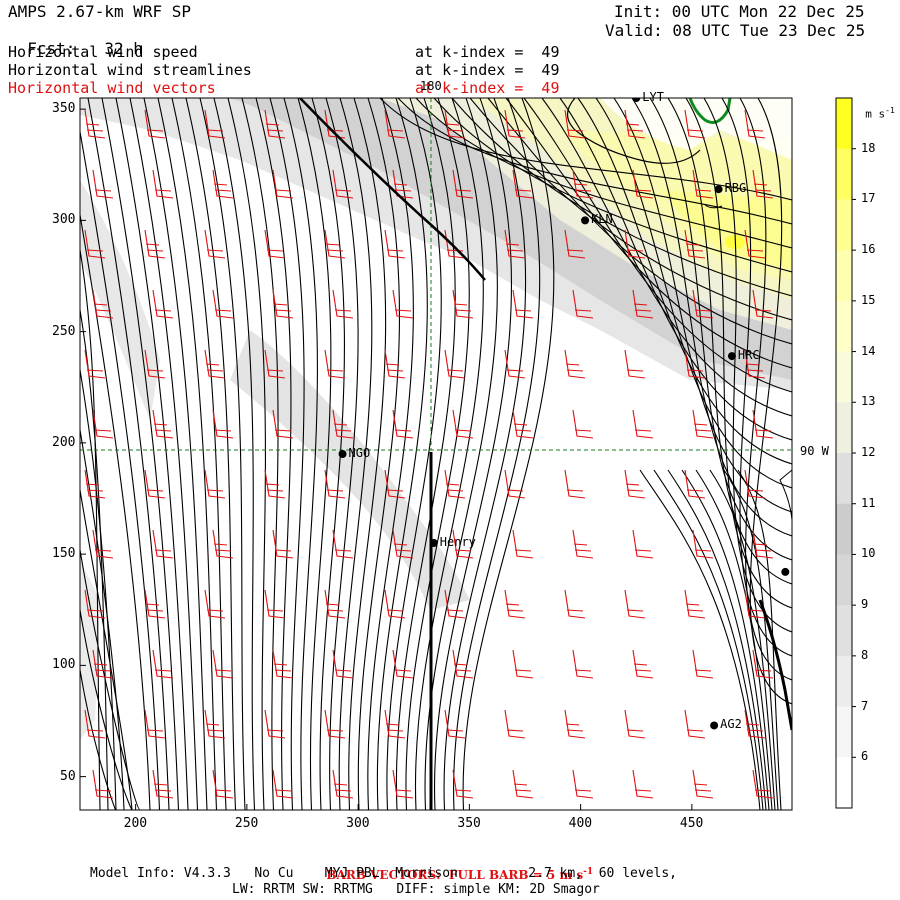  Describe the element at coordinates (487, 70) in the screenshot. I see `field-level-streamlines: at k-index = 49` at that location.